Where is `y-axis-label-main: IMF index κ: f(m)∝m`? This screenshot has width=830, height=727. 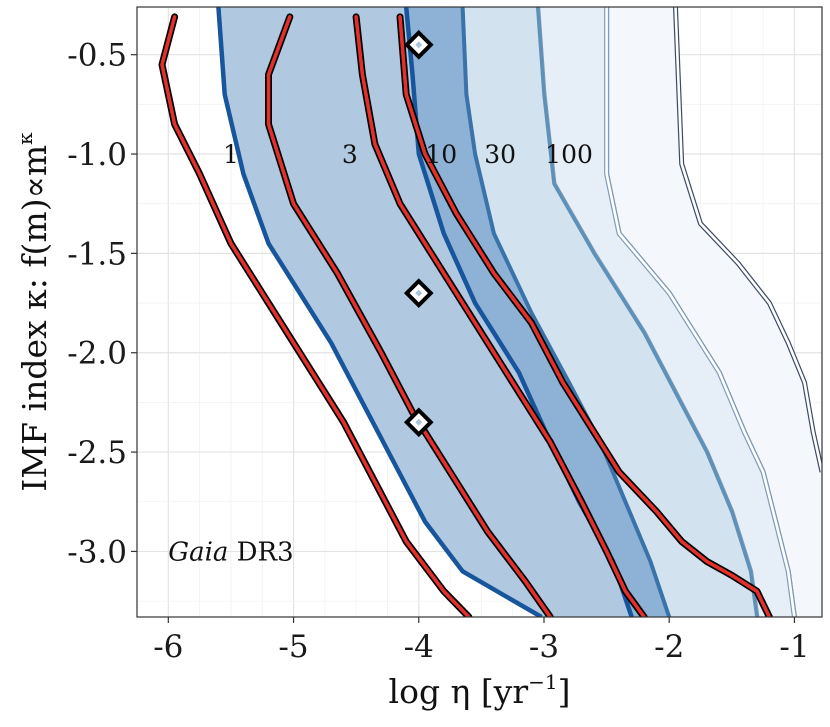 y-axis-label-main: IMF index κ: f(m)∝m is located at coordinates (34, 318).